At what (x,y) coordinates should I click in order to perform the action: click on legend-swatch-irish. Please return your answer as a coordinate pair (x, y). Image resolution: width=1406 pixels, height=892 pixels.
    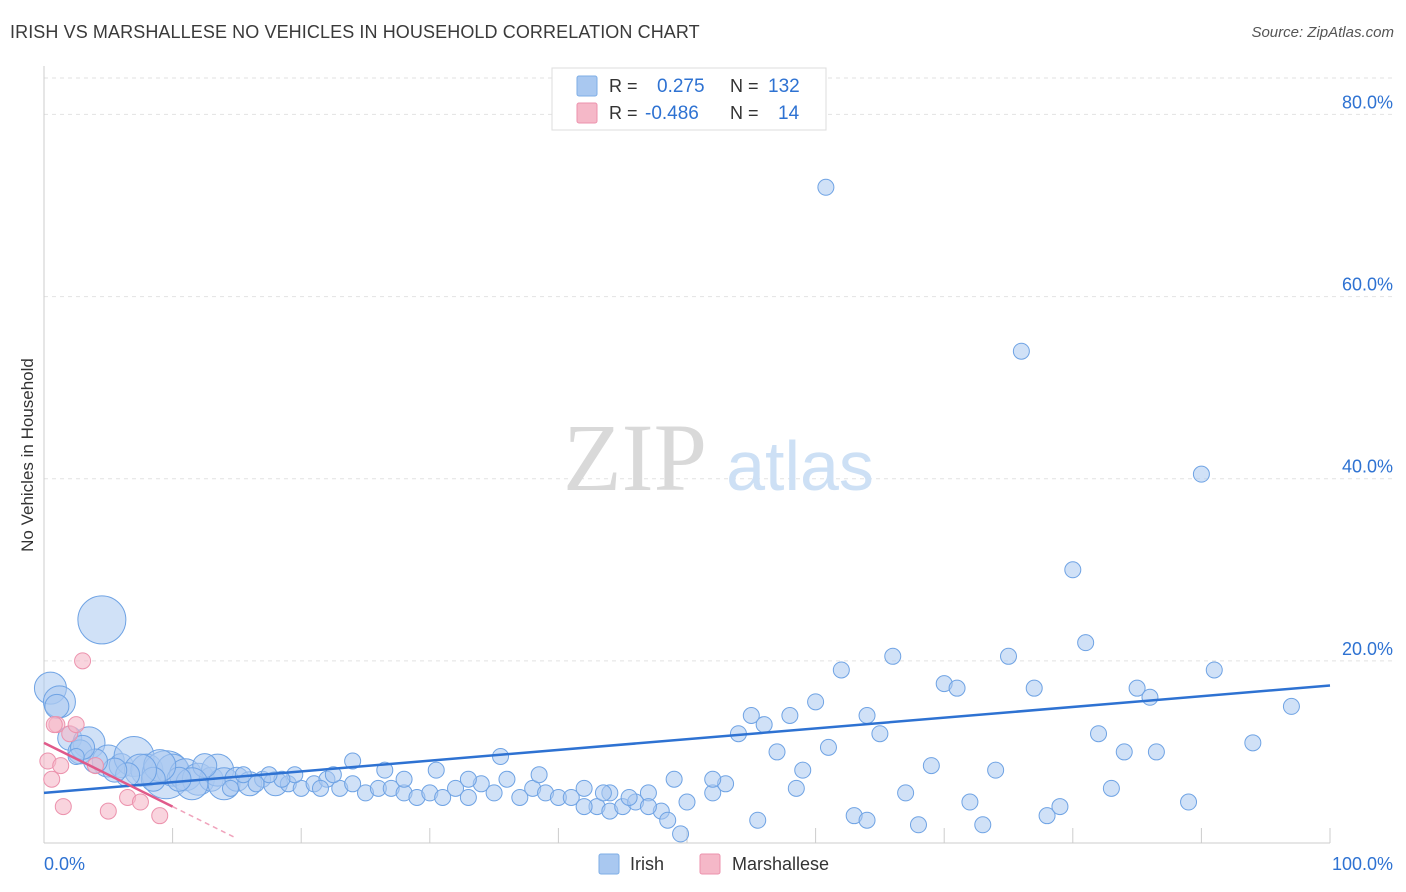
    Looking at the image, I should click on (587, 86).